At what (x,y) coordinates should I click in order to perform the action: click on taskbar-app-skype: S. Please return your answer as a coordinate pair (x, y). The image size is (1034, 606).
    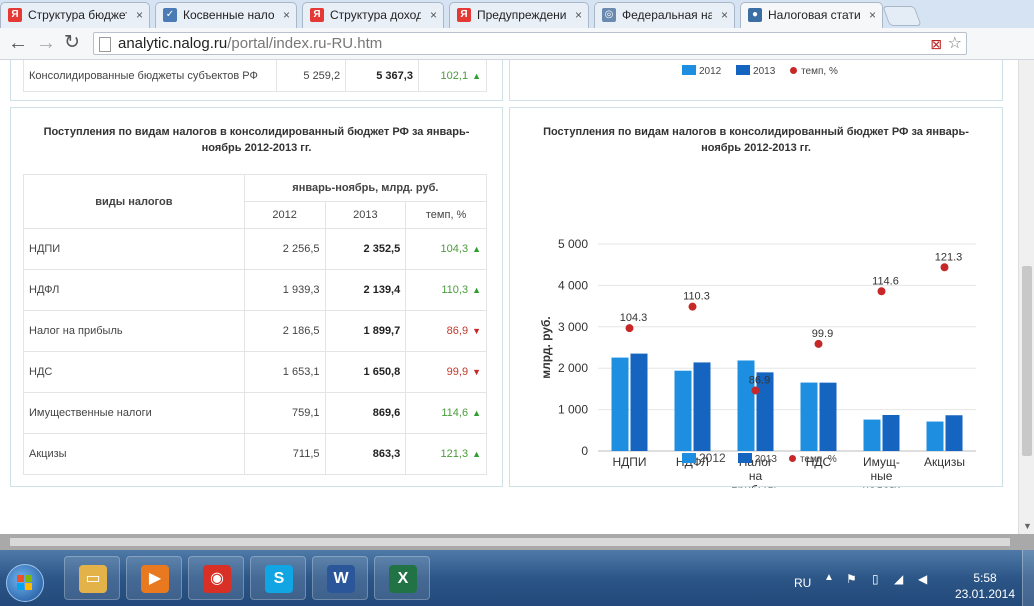
    Looking at the image, I should click on (278, 578).